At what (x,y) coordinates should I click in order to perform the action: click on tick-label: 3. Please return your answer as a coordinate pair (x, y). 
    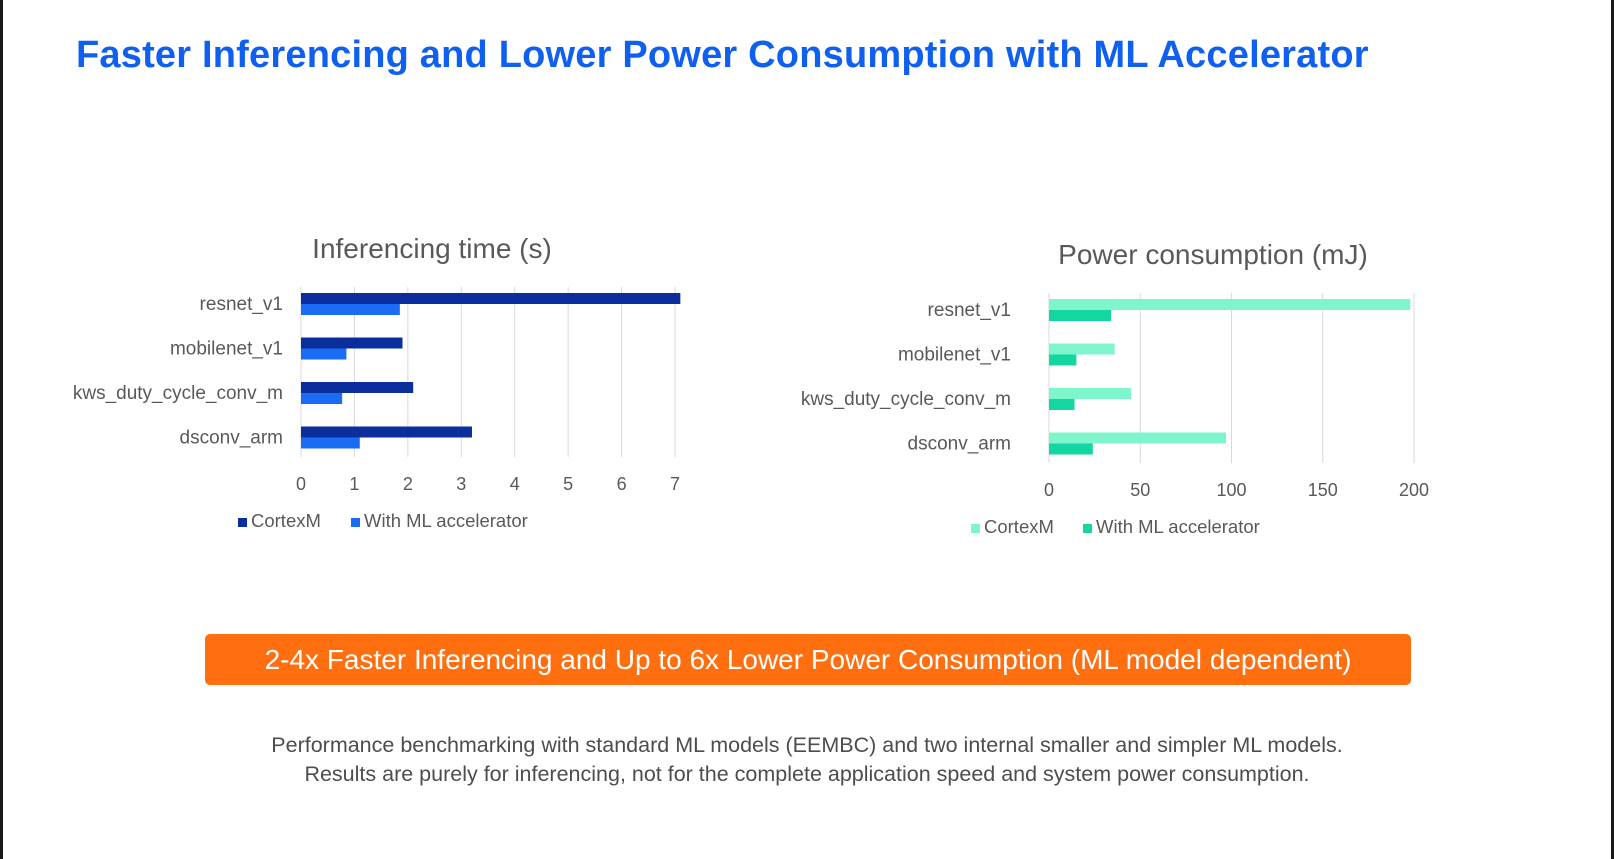
    Looking at the image, I should click on (461, 484).